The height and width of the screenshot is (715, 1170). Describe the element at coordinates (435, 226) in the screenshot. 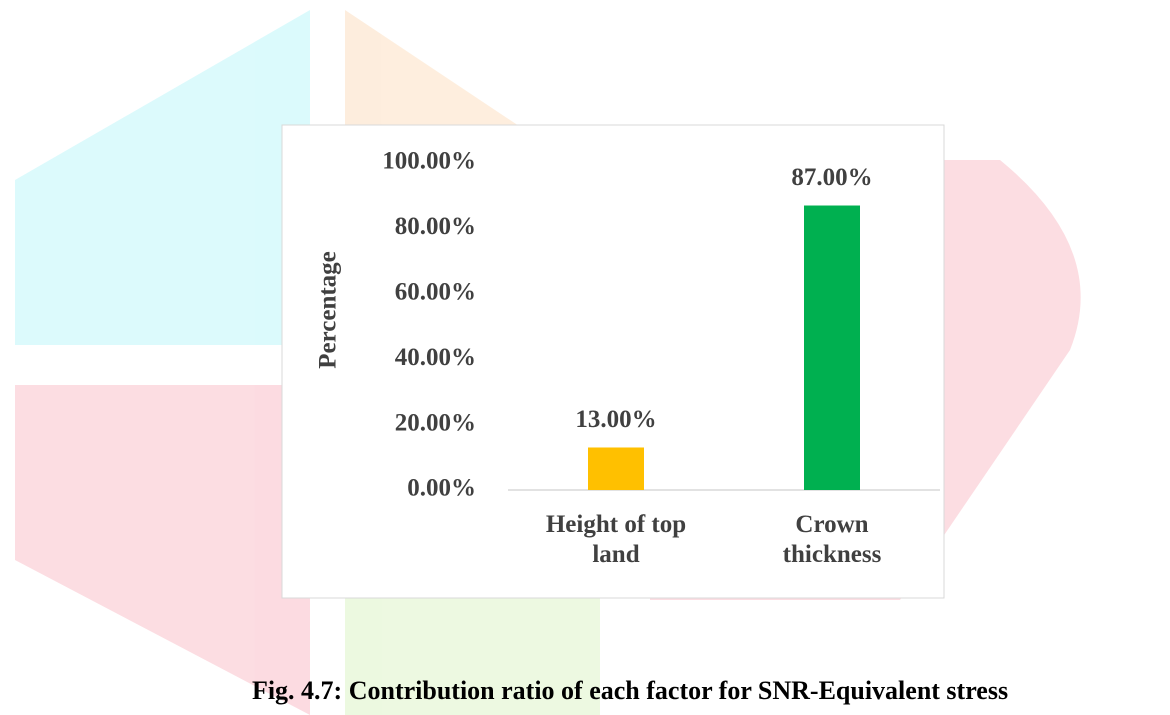

I see `y-tick-label: 80.00%` at that location.